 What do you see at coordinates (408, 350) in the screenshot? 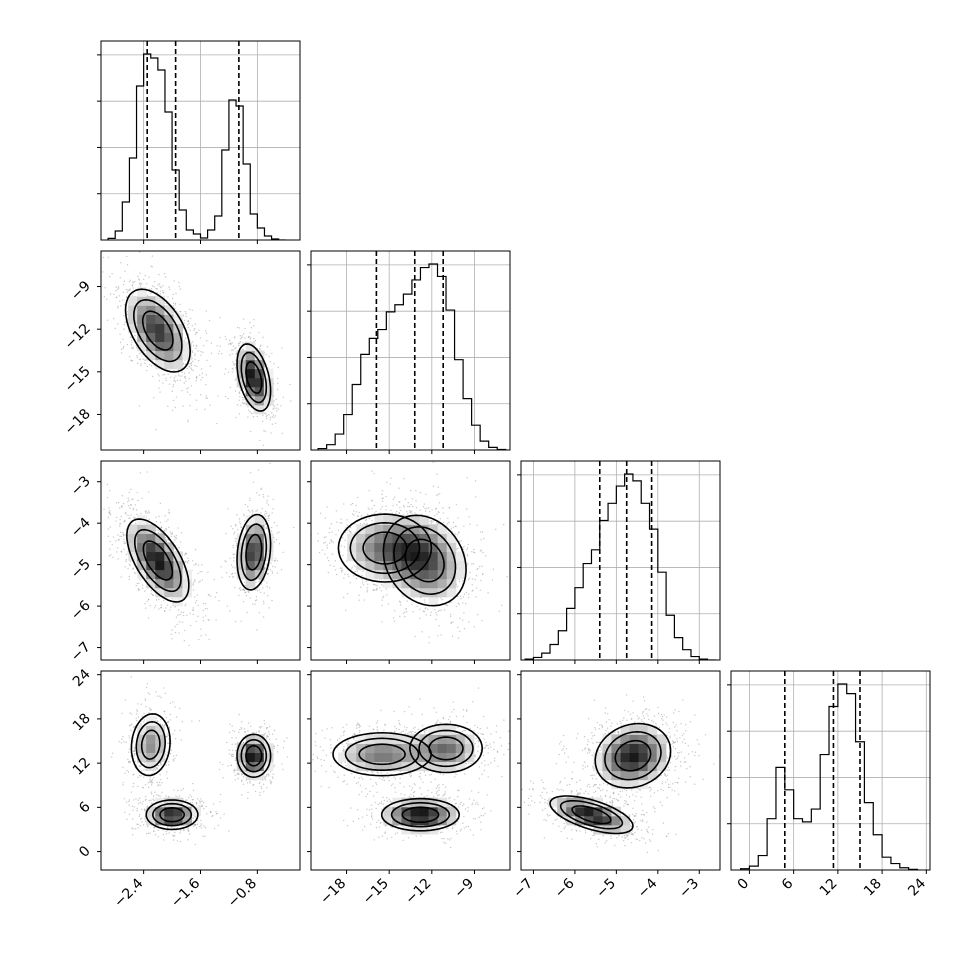
I see `histogram-grid` at bounding box center [408, 350].